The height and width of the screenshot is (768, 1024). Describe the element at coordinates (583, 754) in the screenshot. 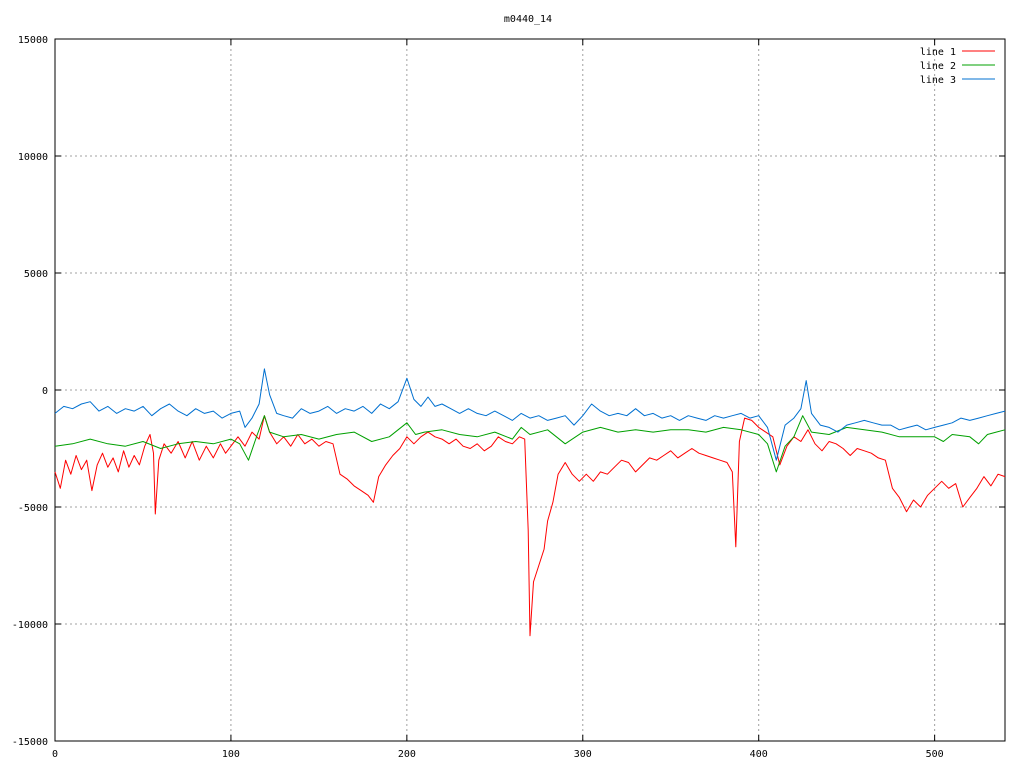

I see `x-tick-label: 300` at that location.